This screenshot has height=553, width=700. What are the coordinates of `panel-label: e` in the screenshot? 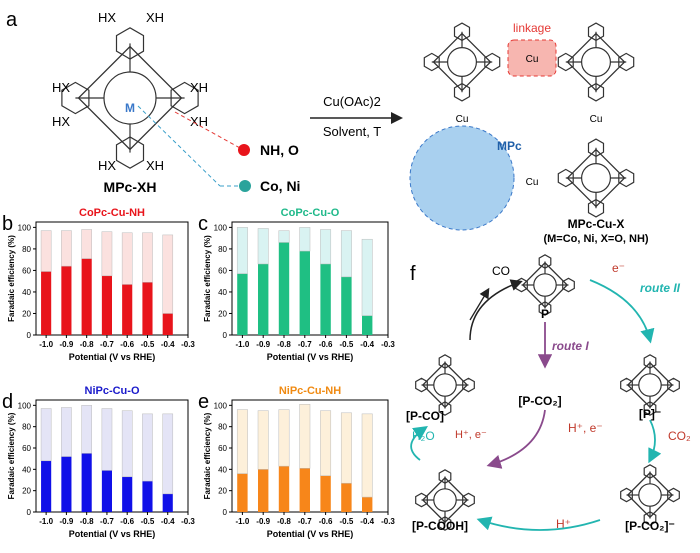 It's located at (203, 402).